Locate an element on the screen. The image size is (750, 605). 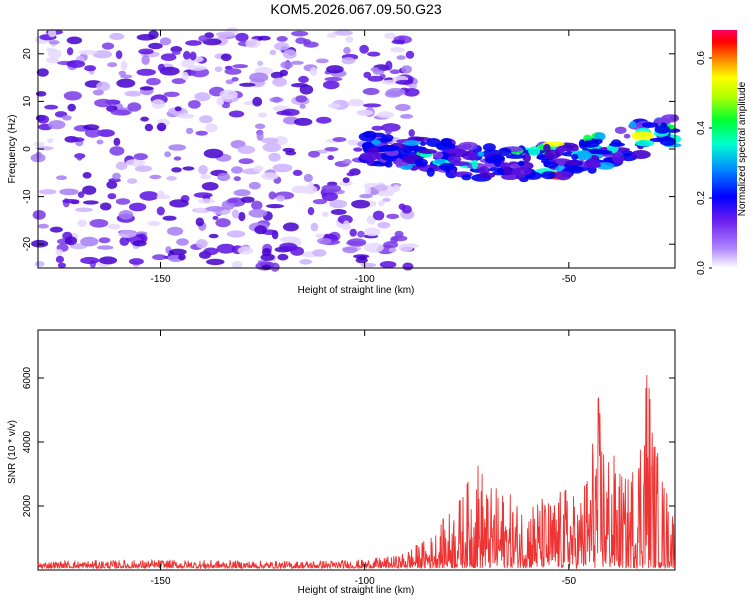
colorbar-tick-label: 0.0 is located at coordinates (701, 268).